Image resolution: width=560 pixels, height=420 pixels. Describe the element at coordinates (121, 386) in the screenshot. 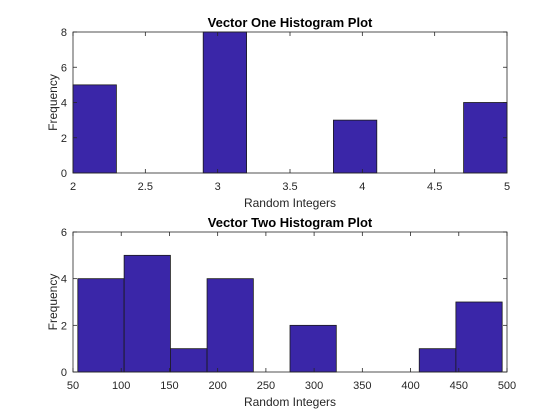

I see `x-tick-label: 100` at that location.